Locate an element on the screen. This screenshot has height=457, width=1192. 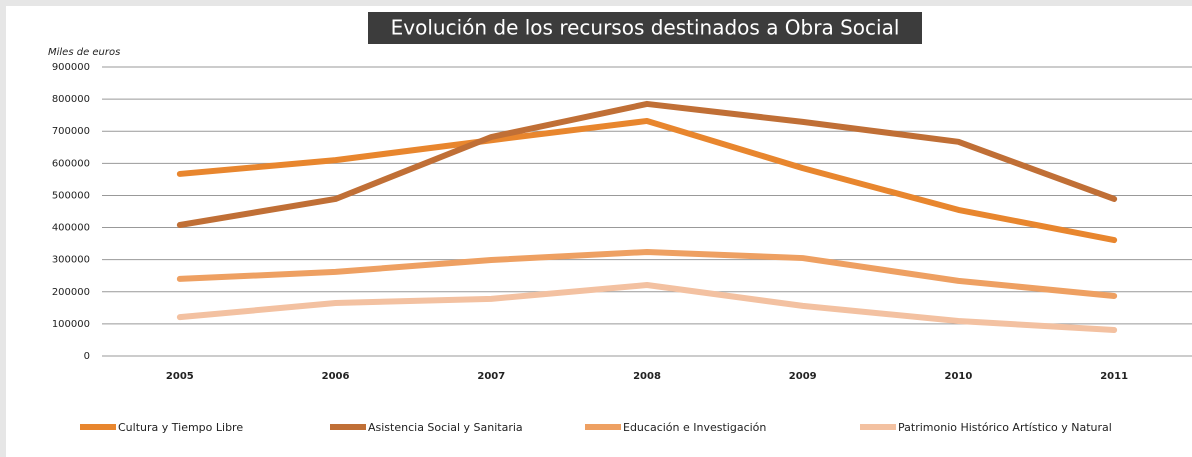
y-tick-label: 700000 is located at coordinates (71, 131).